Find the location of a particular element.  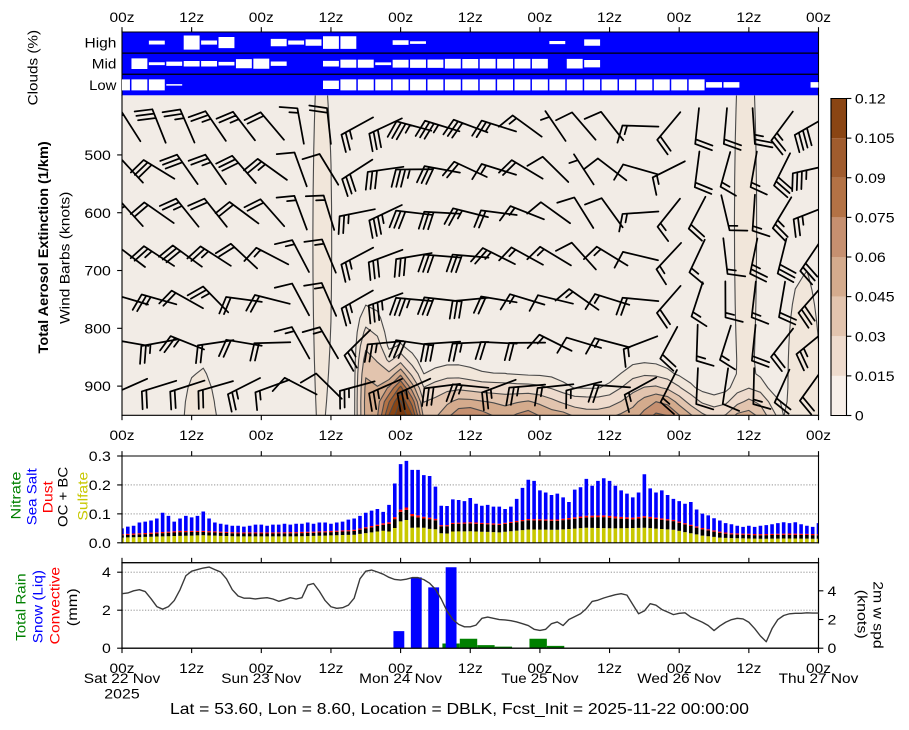

svg-text: 0.0 is located at coordinates (100, 543).